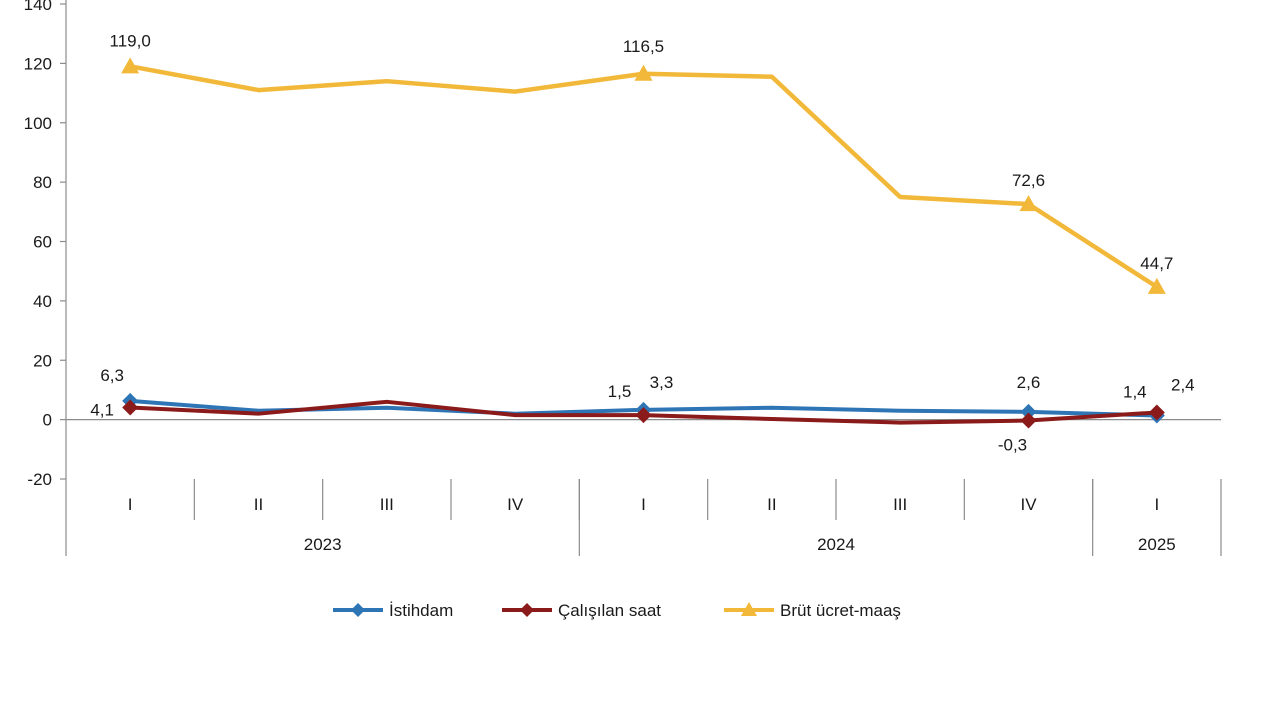 This screenshot has height=725, width=1280. What do you see at coordinates (38, 63) in the screenshot?
I see `y-tick-label: 120` at bounding box center [38, 63].